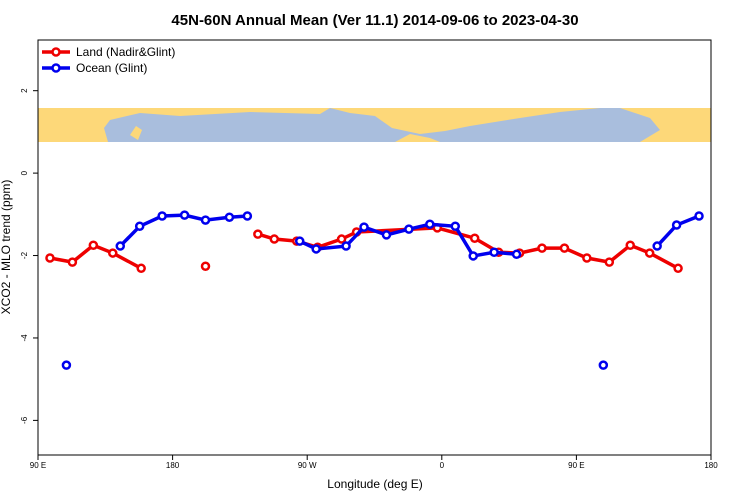 The image size is (750, 500). Describe the element at coordinates (24, 172) in the screenshot. I see `y-tick-label: 0` at that location.